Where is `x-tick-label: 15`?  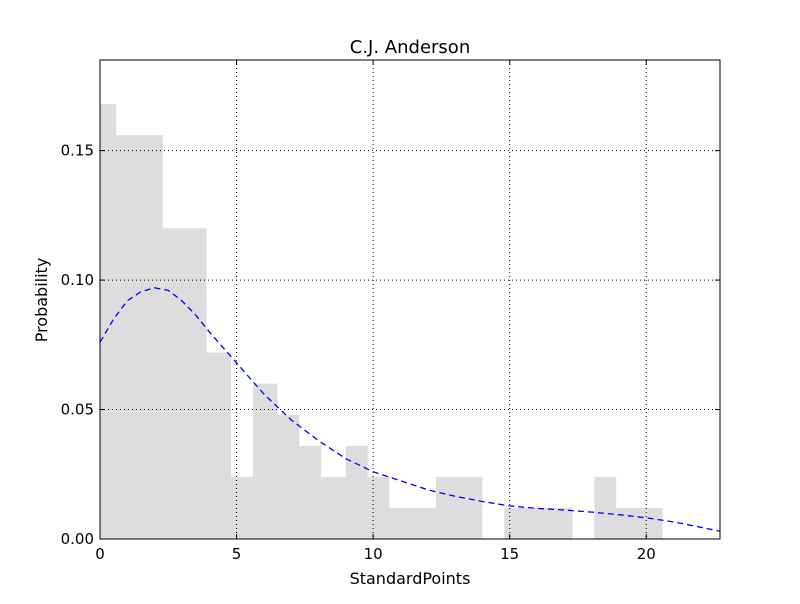
x-tick-label: 15 is located at coordinates (509, 554).